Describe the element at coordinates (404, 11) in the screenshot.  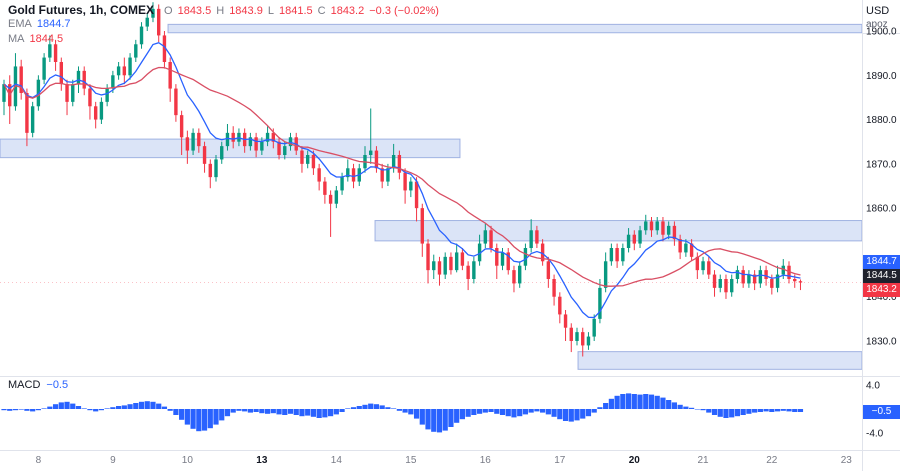
I see `change-value: −0.3 (−0.02%)` at that location.